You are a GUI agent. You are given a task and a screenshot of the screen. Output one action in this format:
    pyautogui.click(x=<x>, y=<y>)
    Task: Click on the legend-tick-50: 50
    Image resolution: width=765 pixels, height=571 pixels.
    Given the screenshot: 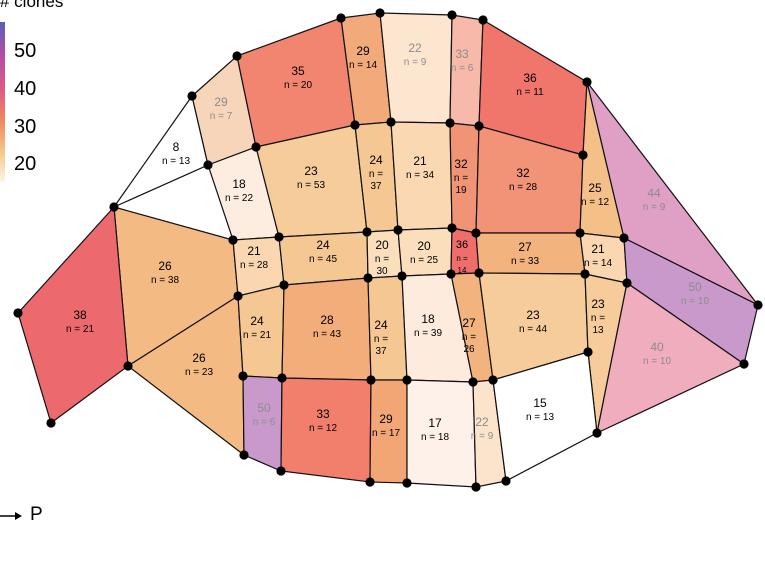 What is the action you would take?
    pyautogui.click(x=25, y=51)
    